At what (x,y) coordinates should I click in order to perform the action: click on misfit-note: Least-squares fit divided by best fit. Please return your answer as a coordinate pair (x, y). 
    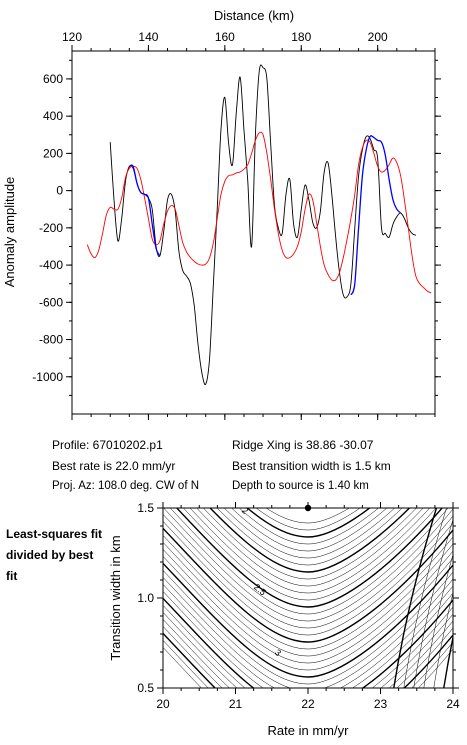
    Looking at the image, I should click on (54, 555).